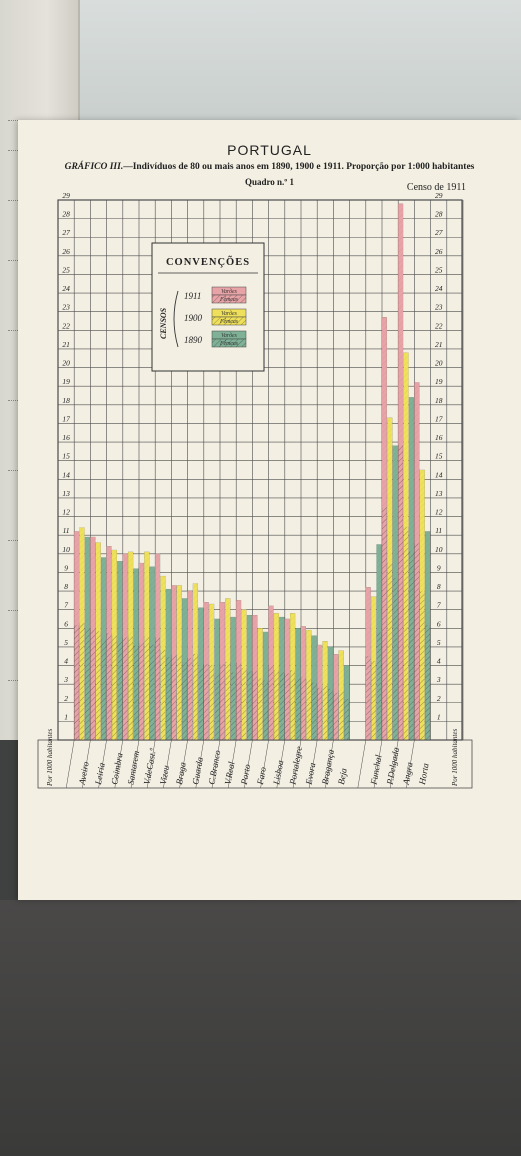 The image size is (521, 1156). What do you see at coordinates (439, 605) in the screenshot?
I see `y-tick-label-right: 7` at bounding box center [439, 605].